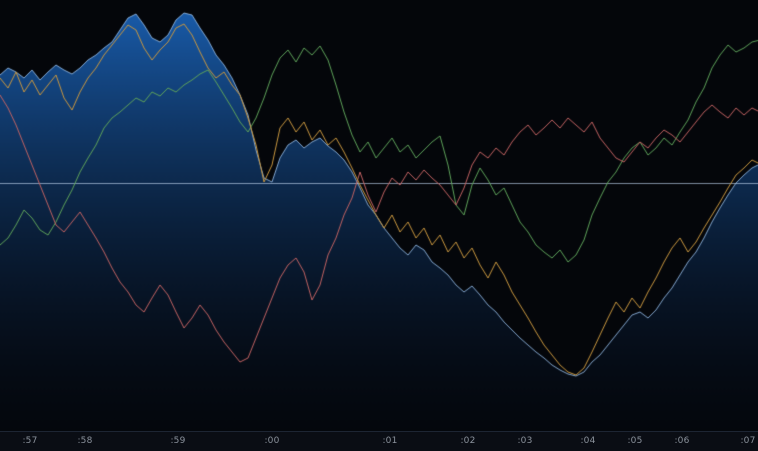 The image size is (758, 451). Describe the element at coordinates (178, 441) in the screenshot. I see `time-axis-label: :59` at that location.